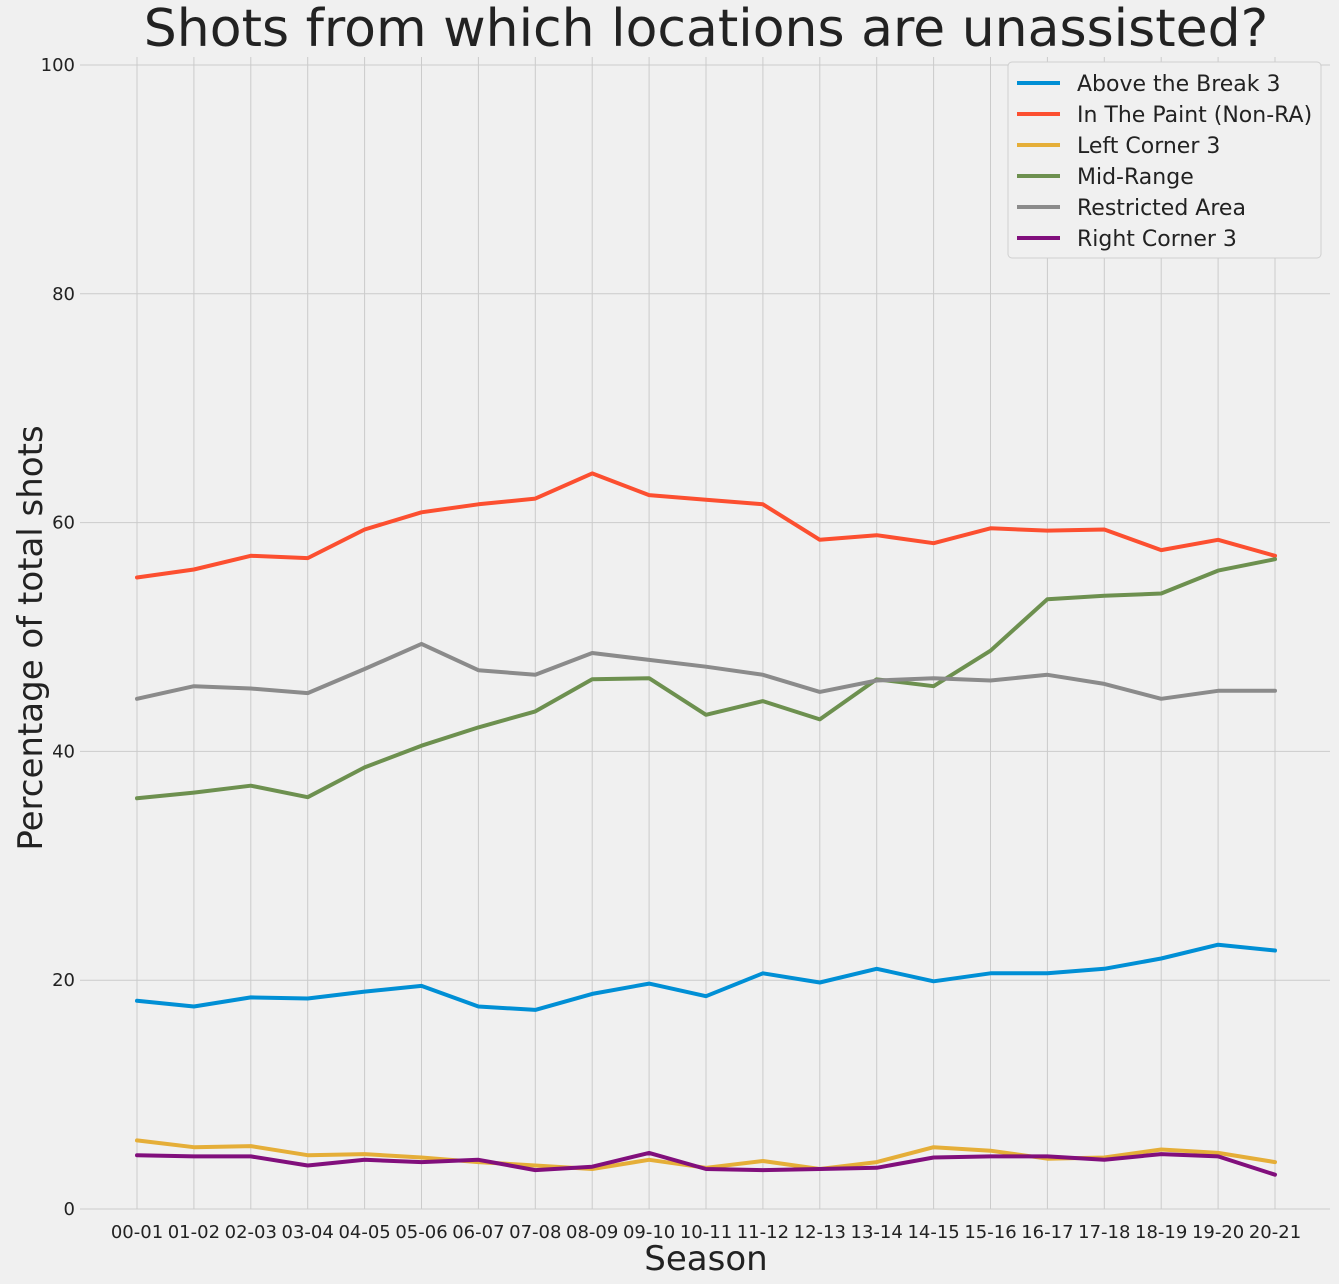  I want to click on x-tick-label: 08-09, so click(592, 1232).